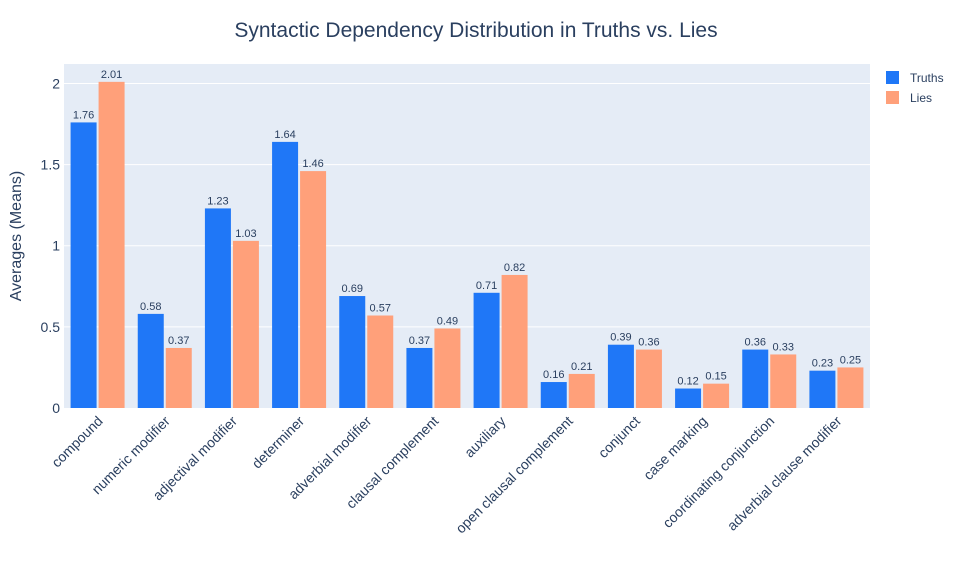  What do you see at coordinates (514, 268) in the screenshot?
I see `data-label: 0.82` at bounding box center [514, 268].